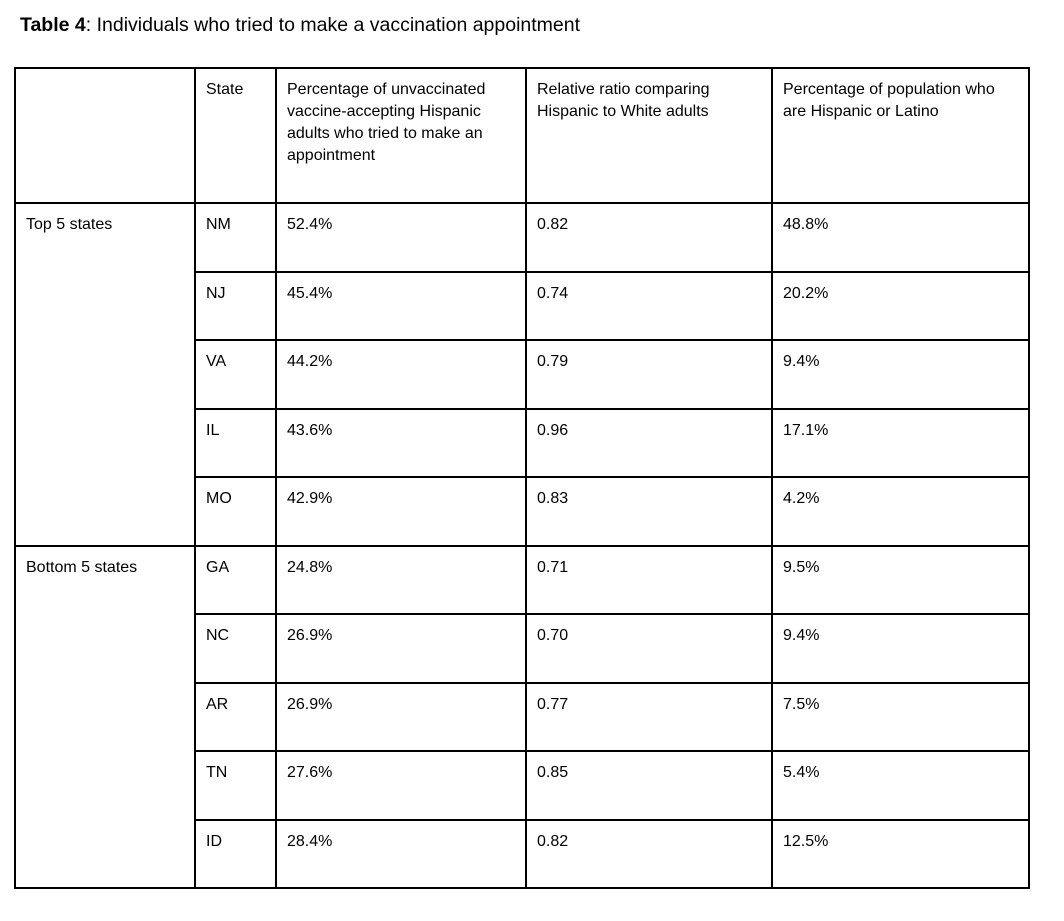  I want to click on state-cell: NC, so click(235, 648).